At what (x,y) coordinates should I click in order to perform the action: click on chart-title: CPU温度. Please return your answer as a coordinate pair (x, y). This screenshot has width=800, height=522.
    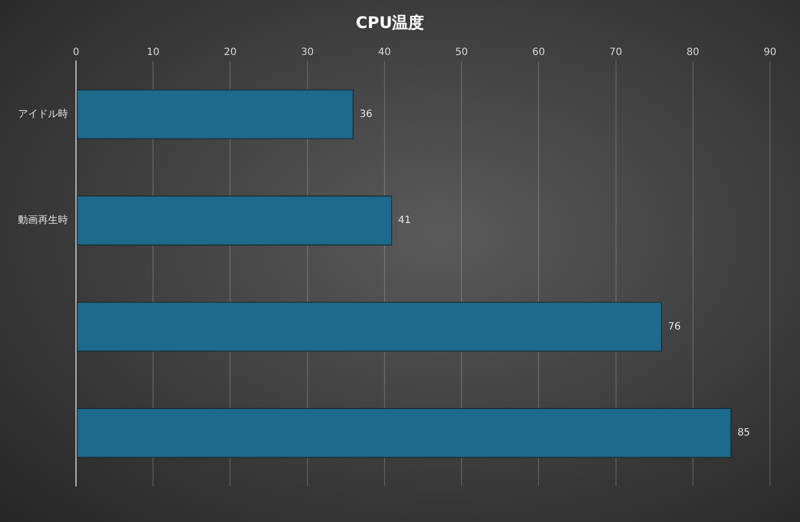
    Looking at the image, I should click on (390, 22).